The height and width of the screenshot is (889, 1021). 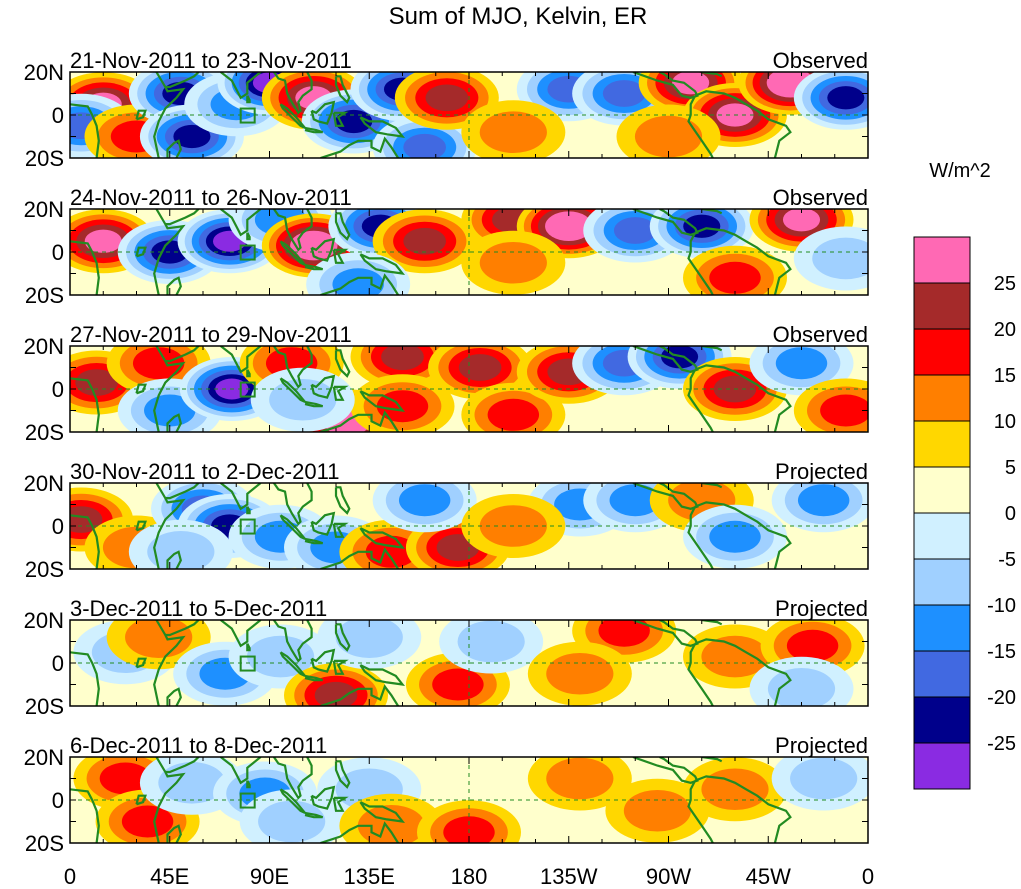 What do you see at coordinates (1005, 376) in the screenshot?
I see `colorbar-label: 15` at bounding box center [1005, 376].